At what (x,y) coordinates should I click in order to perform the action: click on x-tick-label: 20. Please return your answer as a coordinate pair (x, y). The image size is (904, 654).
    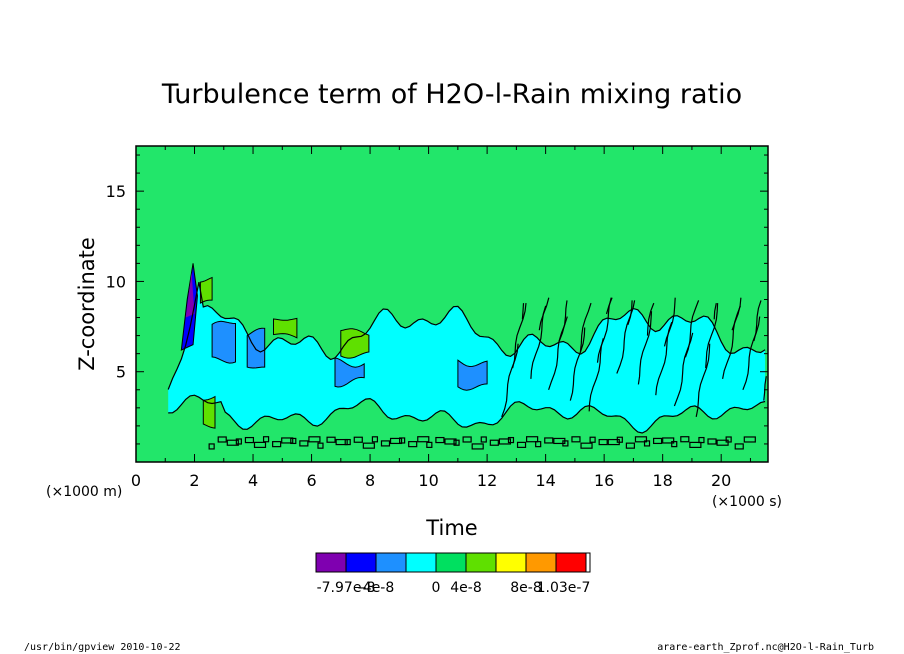
    Looking at the image, I should click on (721, 480).